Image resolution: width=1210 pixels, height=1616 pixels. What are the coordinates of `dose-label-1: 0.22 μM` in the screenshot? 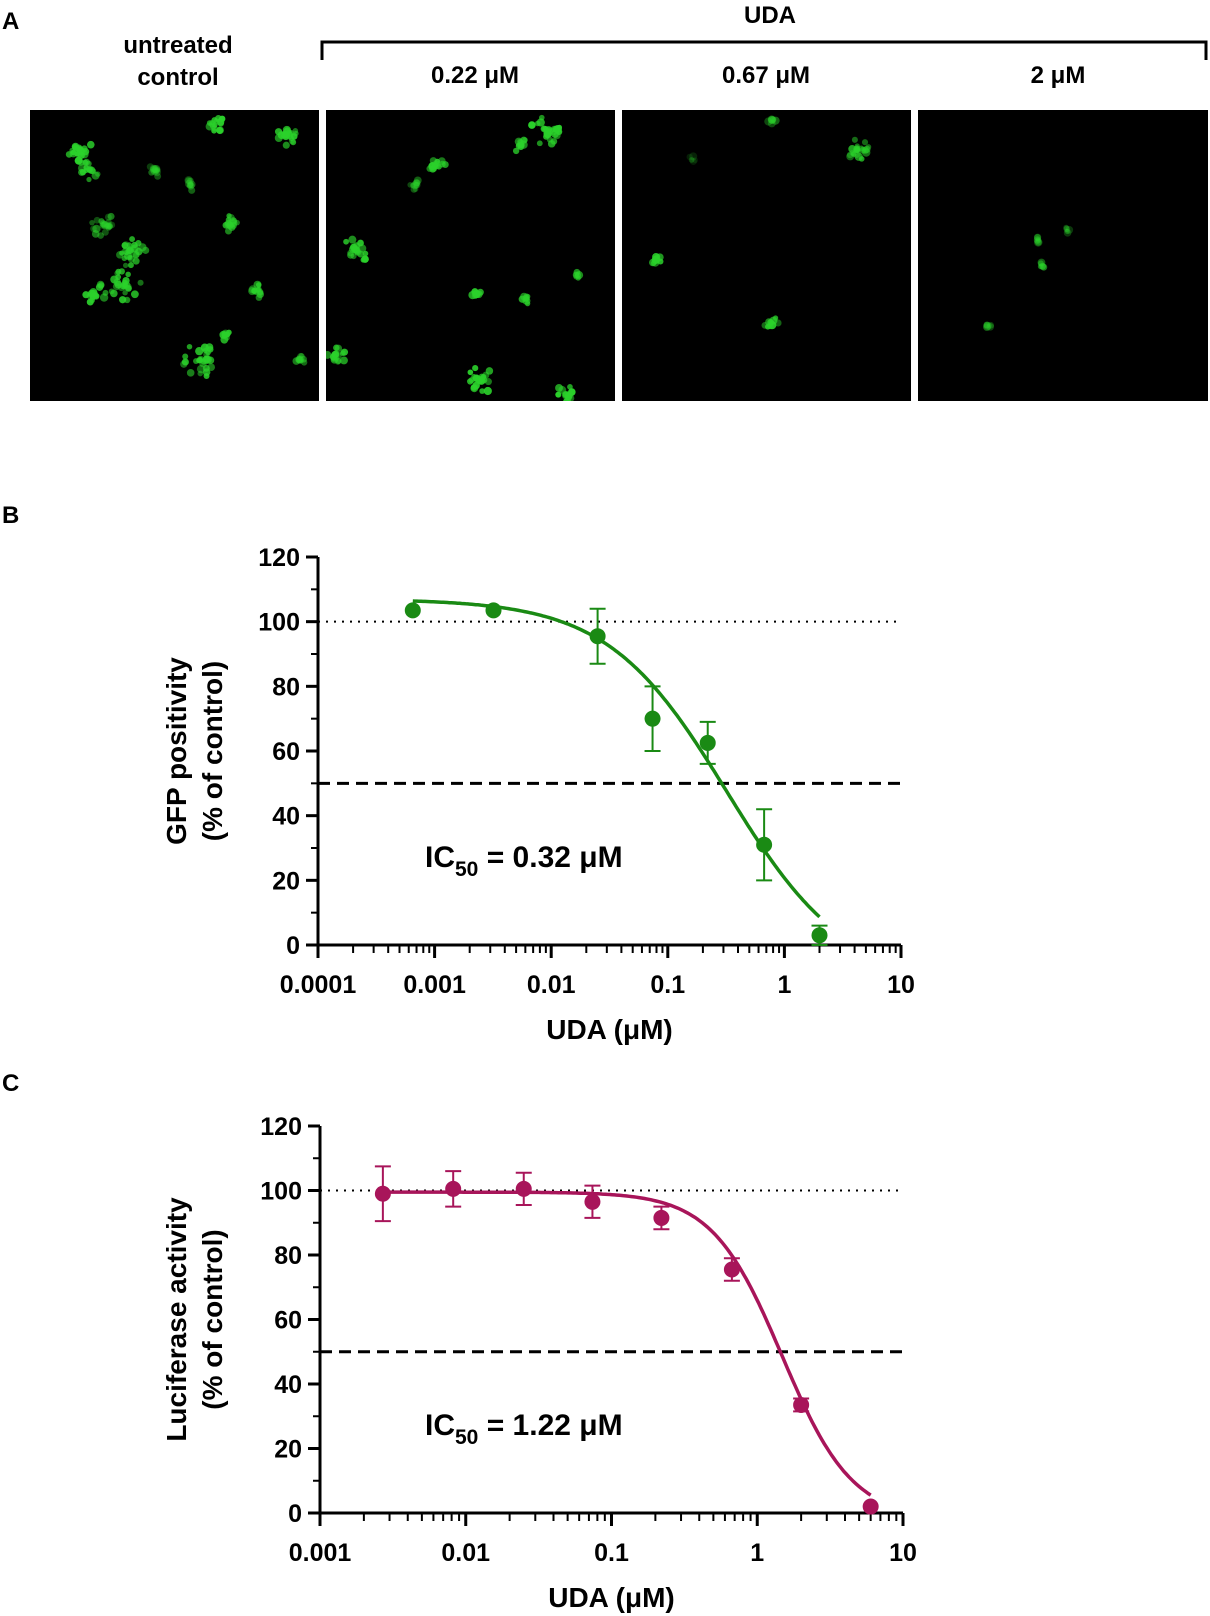 It's located at (475, 75).